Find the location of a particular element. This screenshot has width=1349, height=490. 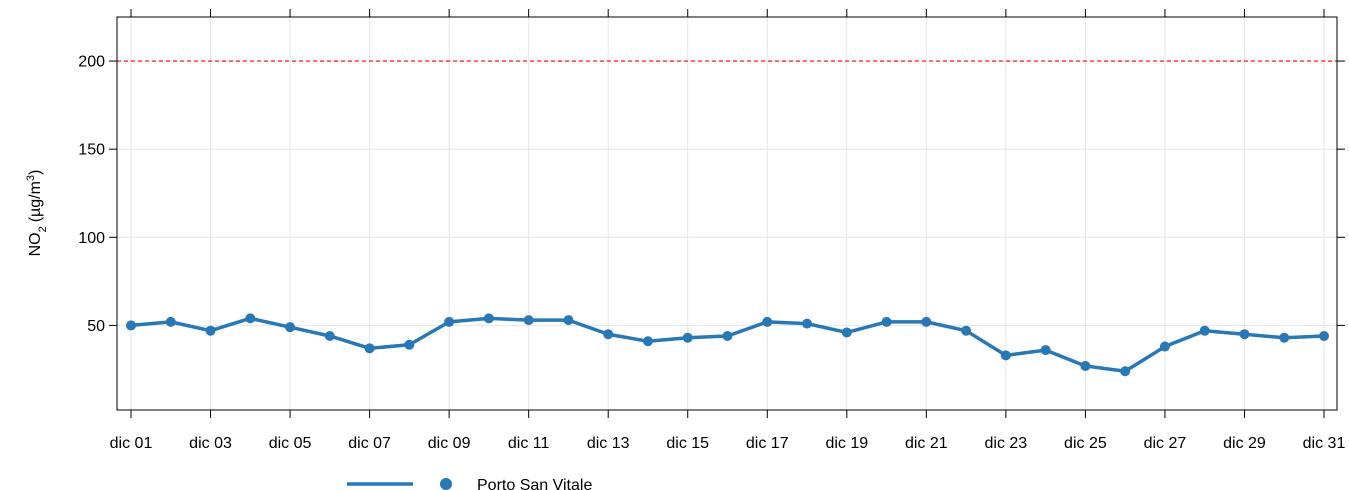

x-tick-label: dic 27 is located at coordinates (1165, 443).